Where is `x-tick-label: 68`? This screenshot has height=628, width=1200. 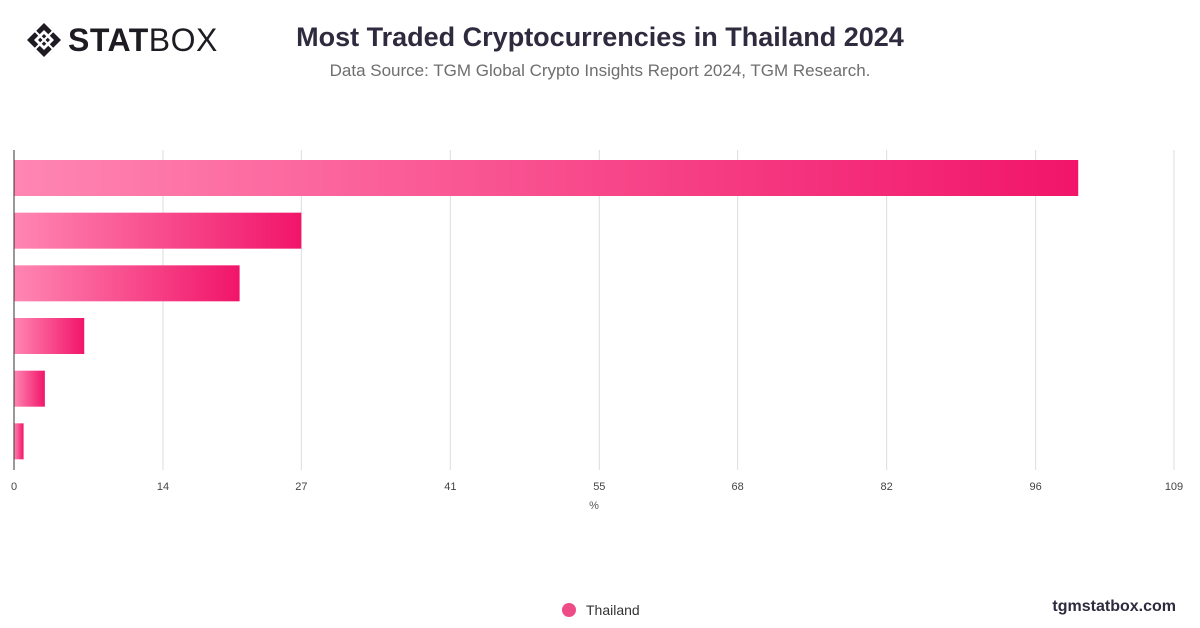 x-tick-label: 68 is located at coordinates (738, 487).